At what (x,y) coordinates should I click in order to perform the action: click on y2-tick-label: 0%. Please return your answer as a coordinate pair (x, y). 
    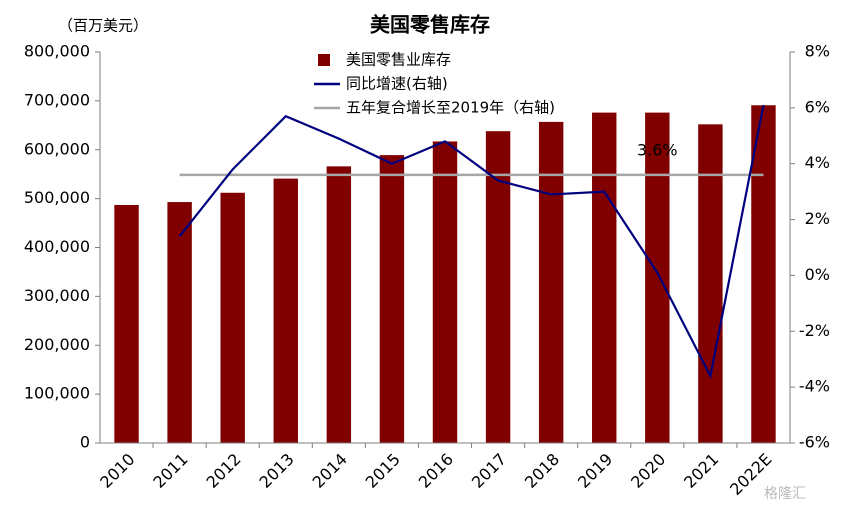
    Looking at the image, I should click on (817, 274).